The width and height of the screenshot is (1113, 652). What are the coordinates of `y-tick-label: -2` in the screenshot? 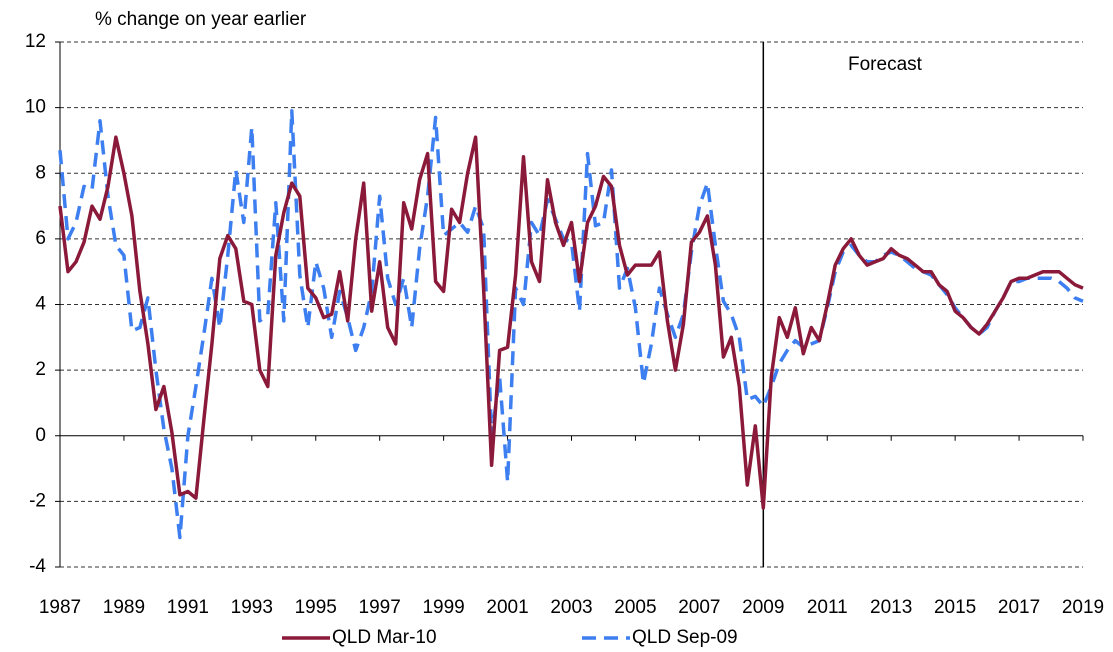 It's located at (37, 500).